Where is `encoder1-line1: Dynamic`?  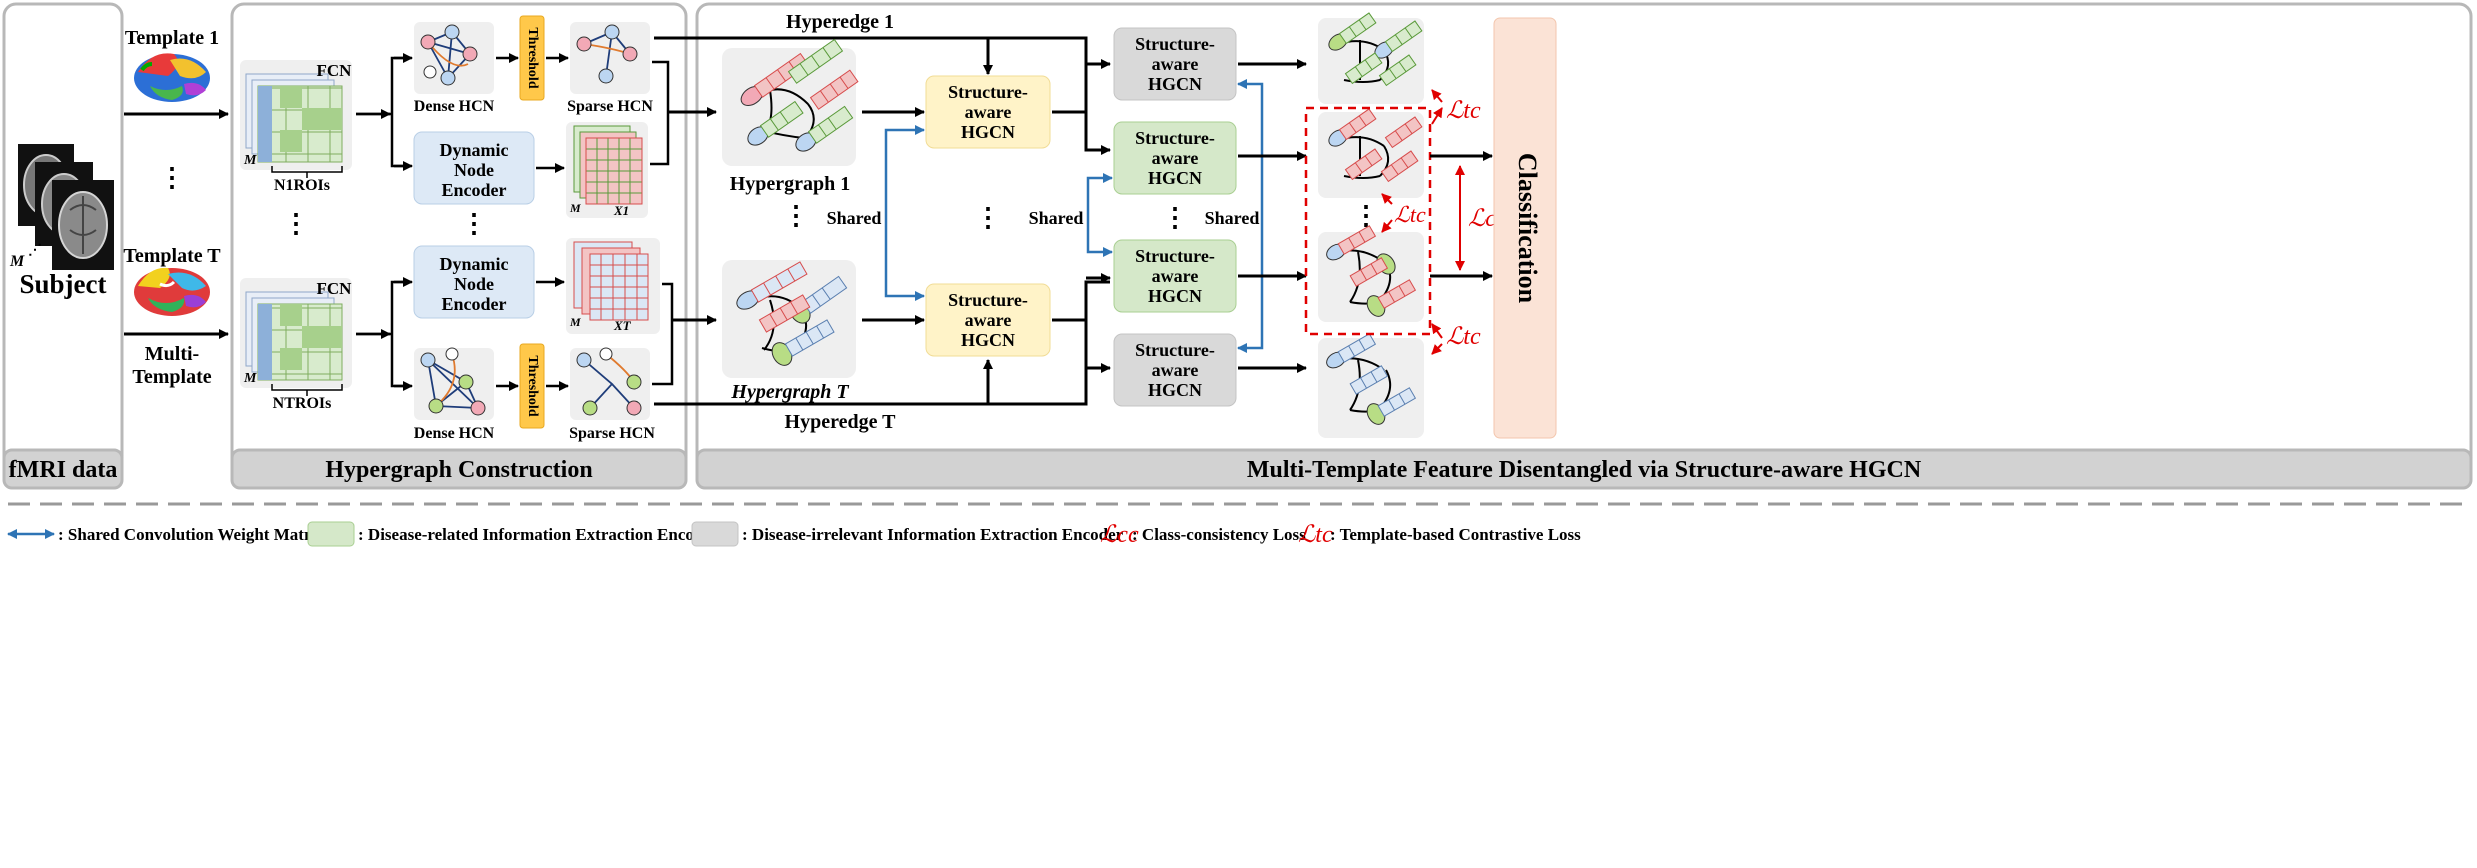
encoder1-line1: Dynamic is located at coordinates (474, 150).